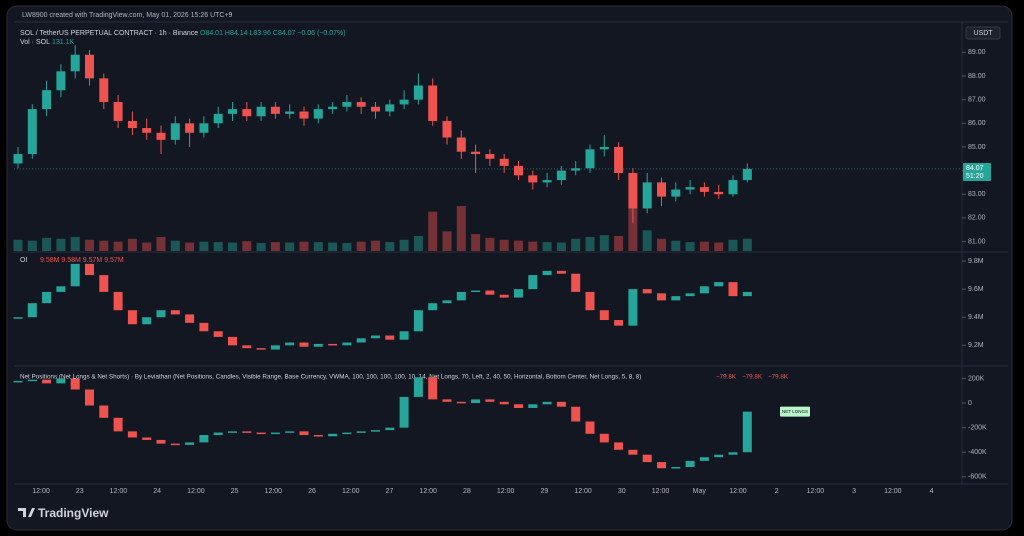 This screenshot has width=1024, height=536. What do you see at coordinates (700, 491) in the screenshot?
I see `x-tick-label: May` at bounding box center [700, 491].